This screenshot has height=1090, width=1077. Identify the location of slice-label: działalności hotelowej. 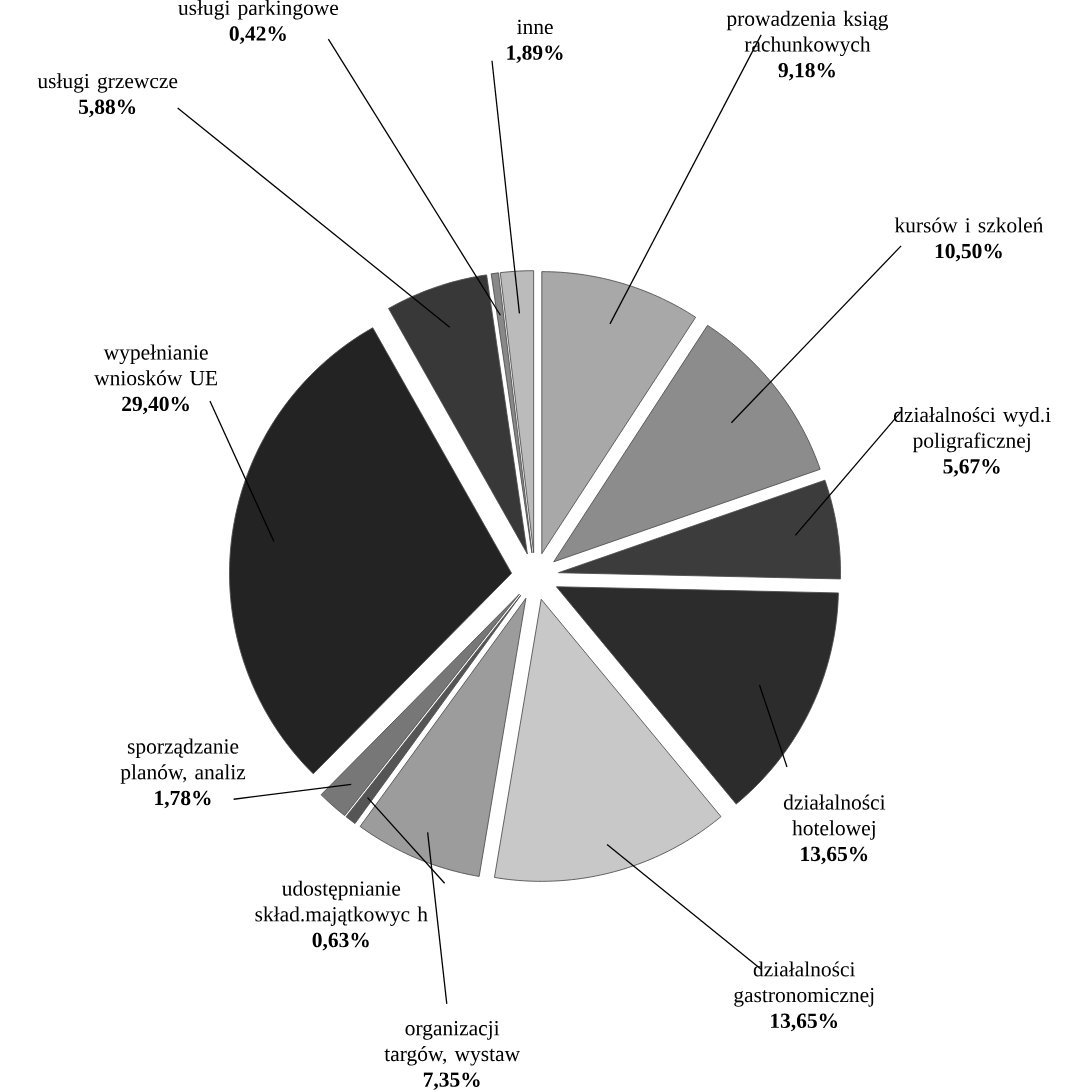
(835, 817).